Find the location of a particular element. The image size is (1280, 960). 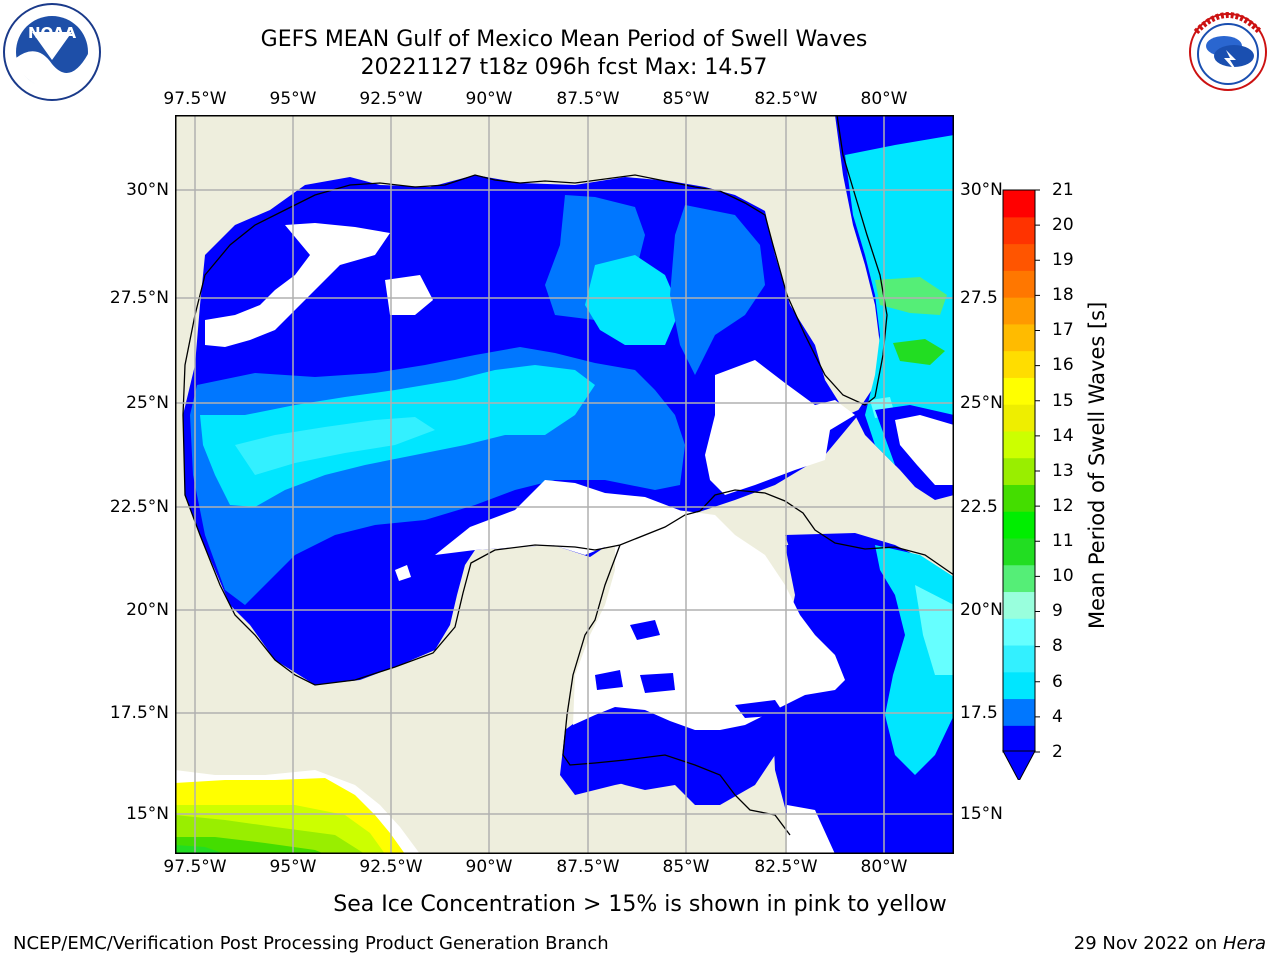

colorbar-tick-label: 6 is located at coordinates (1057, 682).